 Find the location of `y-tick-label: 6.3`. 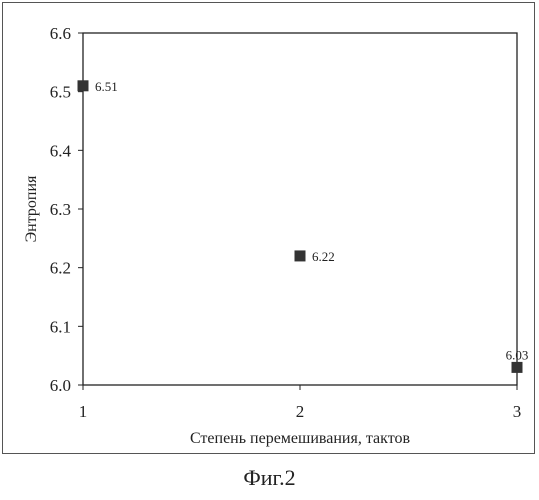

y-tick-label: 6.3 is located at coordinates (60, 209).